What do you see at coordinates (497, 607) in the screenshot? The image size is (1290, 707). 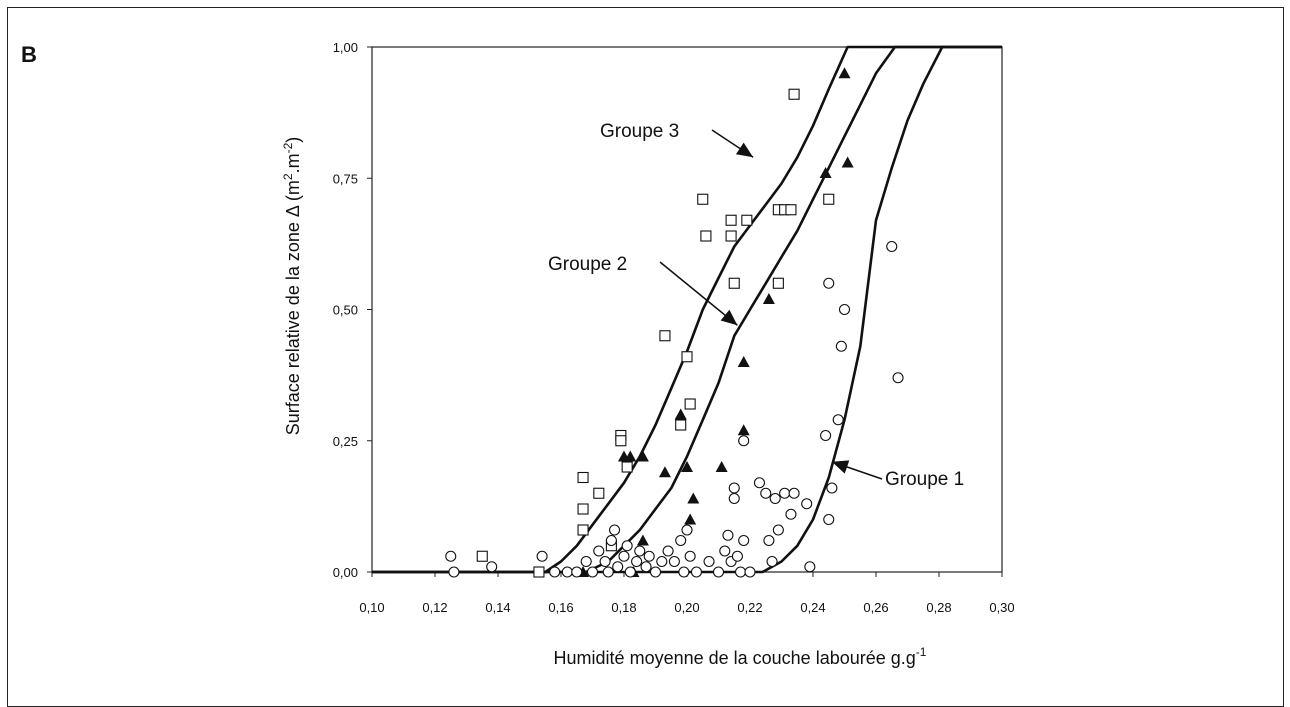 I see `x-tick-label: 0,14` at bounding box center [497, 607].